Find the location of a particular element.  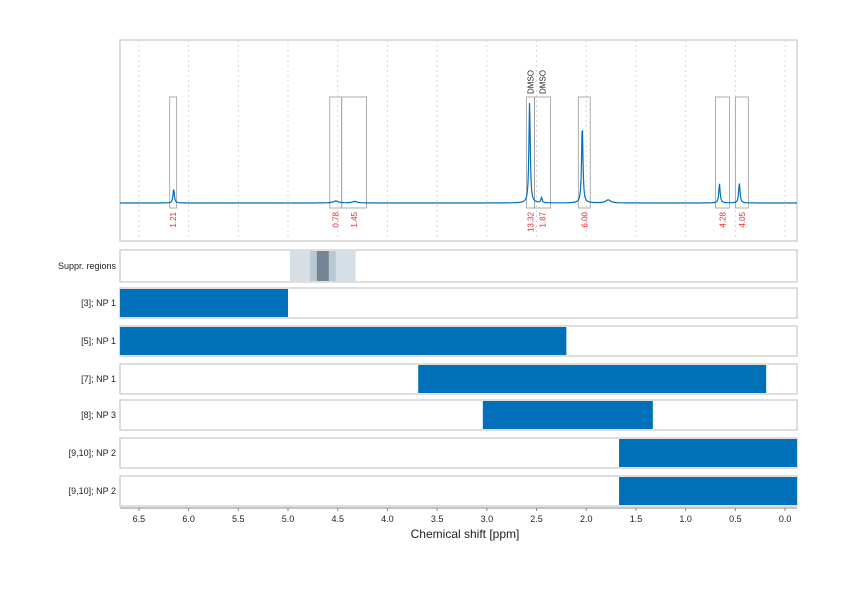

range-row is located at coordinates (458, 415).